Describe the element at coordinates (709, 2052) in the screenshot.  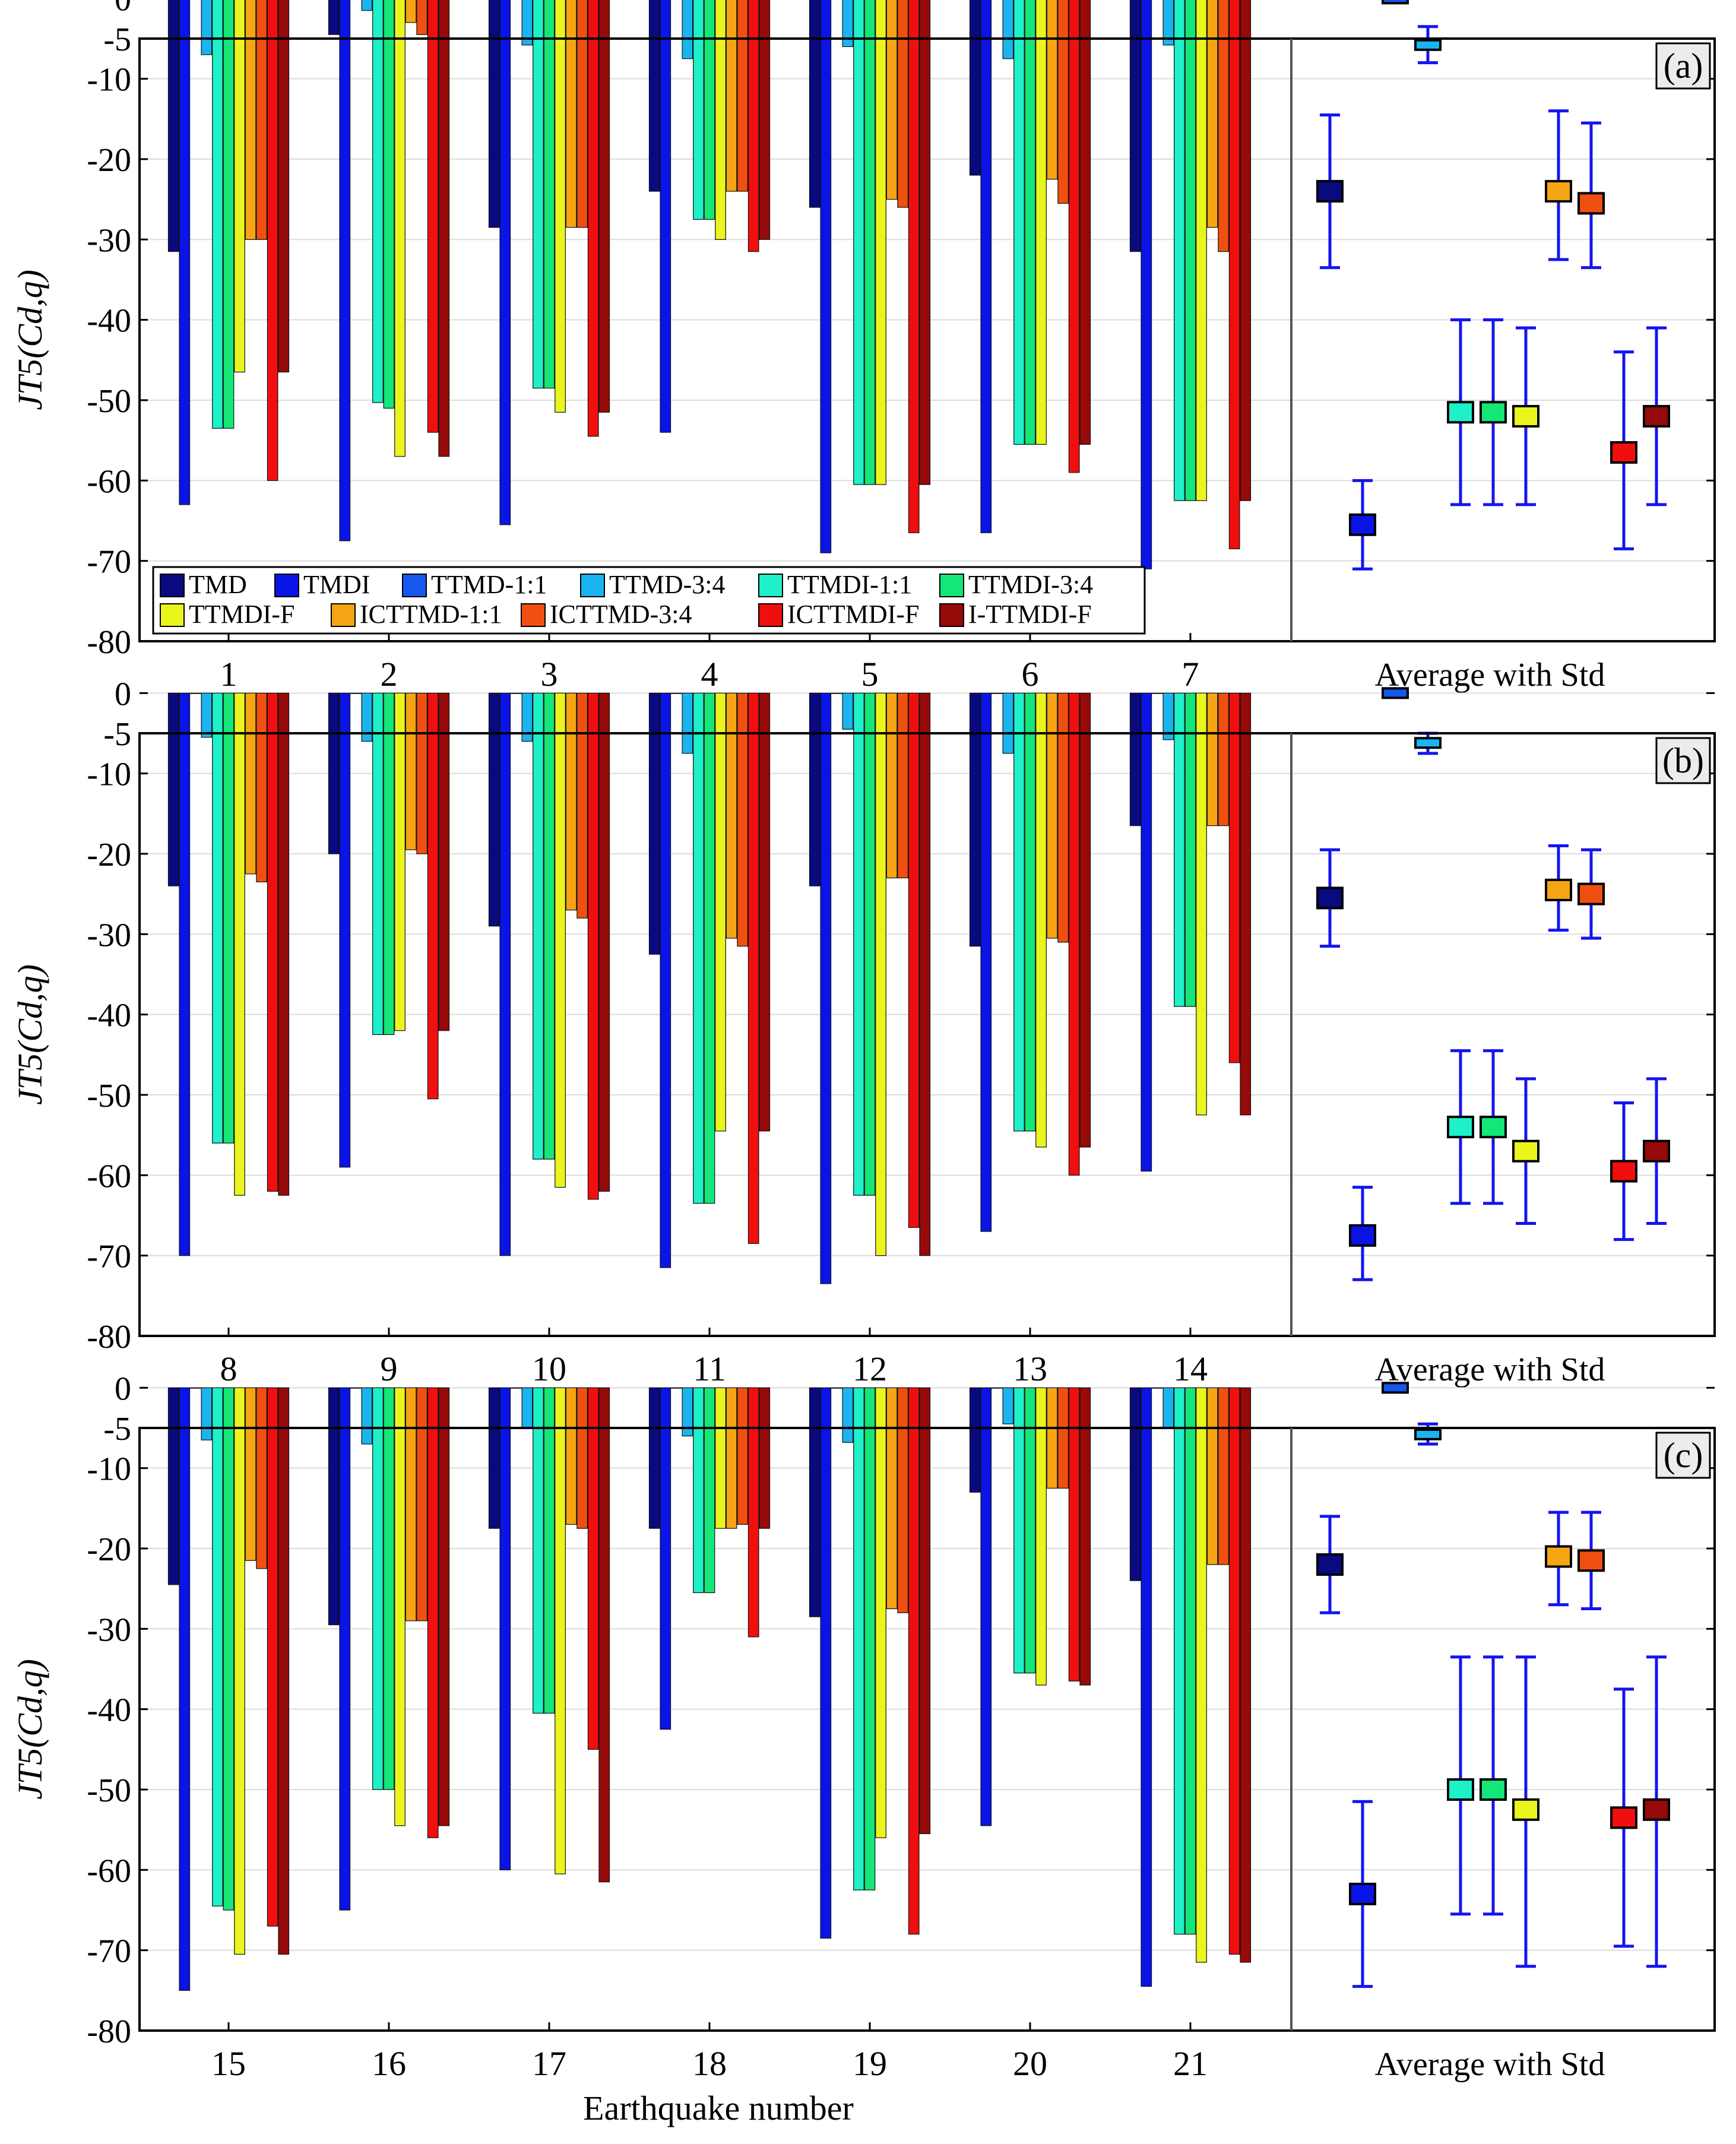
I see `x-ticks: 15 16 17 18 19 20 21` at that location.